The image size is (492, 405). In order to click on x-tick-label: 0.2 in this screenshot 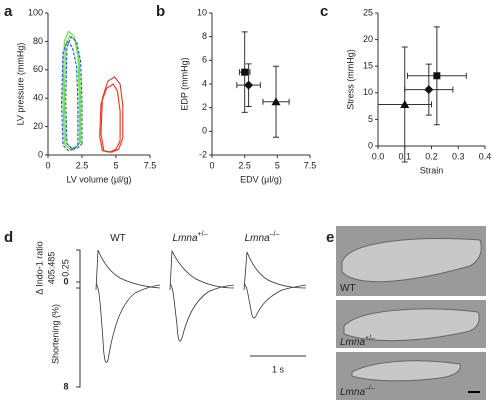, I will do `click(431, 156)`.